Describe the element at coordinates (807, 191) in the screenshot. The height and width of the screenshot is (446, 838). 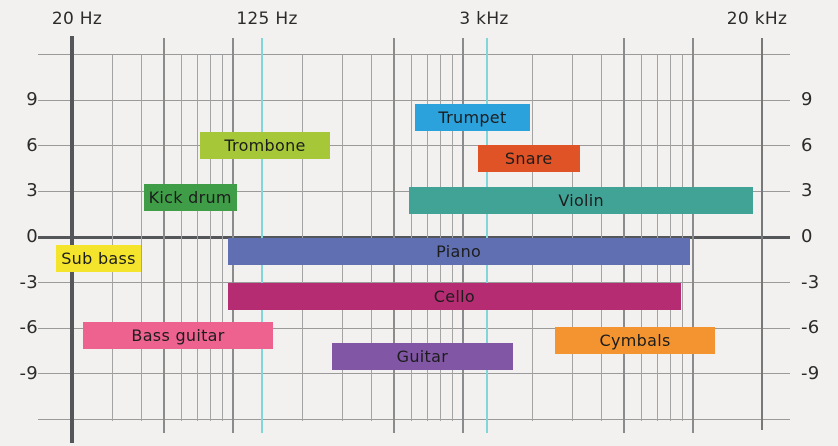
I see `y-tick-right-3: 3` at that location.